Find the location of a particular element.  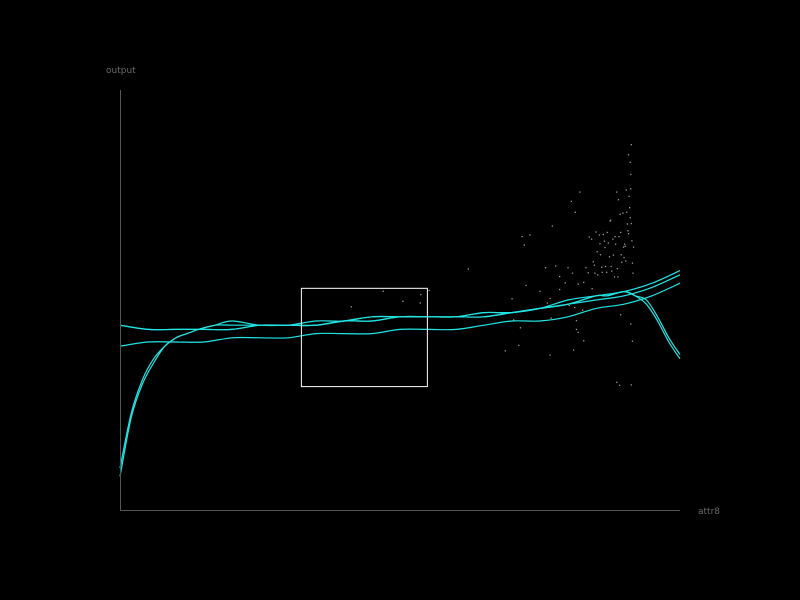

scatter-points is located at coordinates (492, 265).